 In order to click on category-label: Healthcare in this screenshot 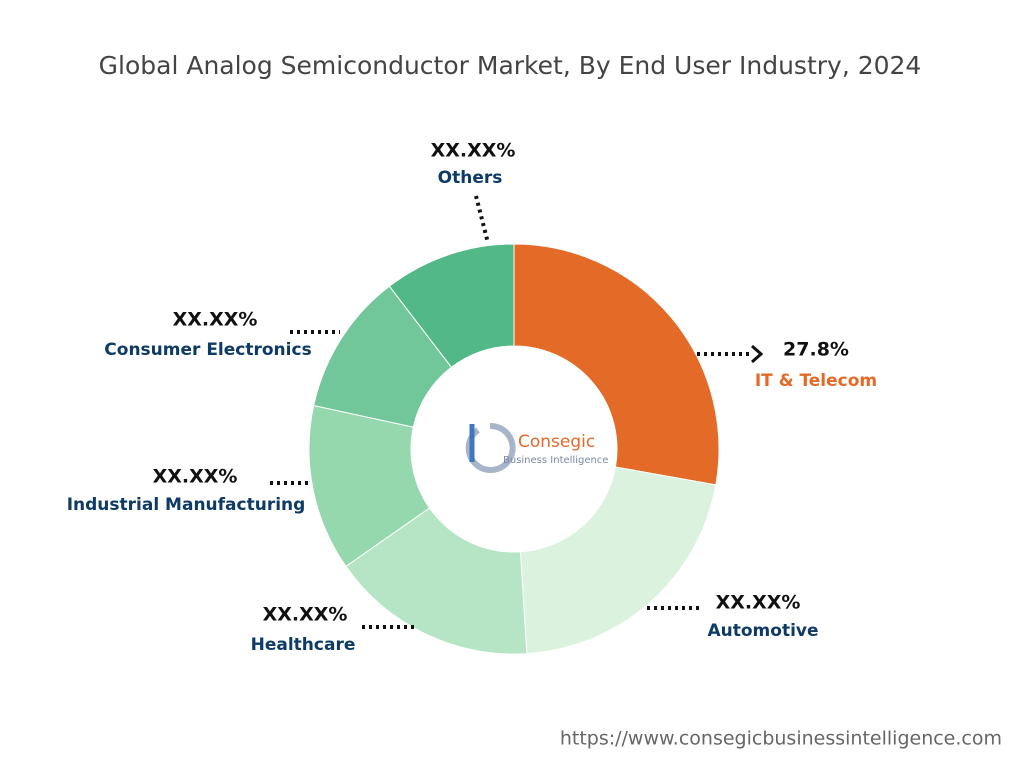, I will do `click(303, 645)`.